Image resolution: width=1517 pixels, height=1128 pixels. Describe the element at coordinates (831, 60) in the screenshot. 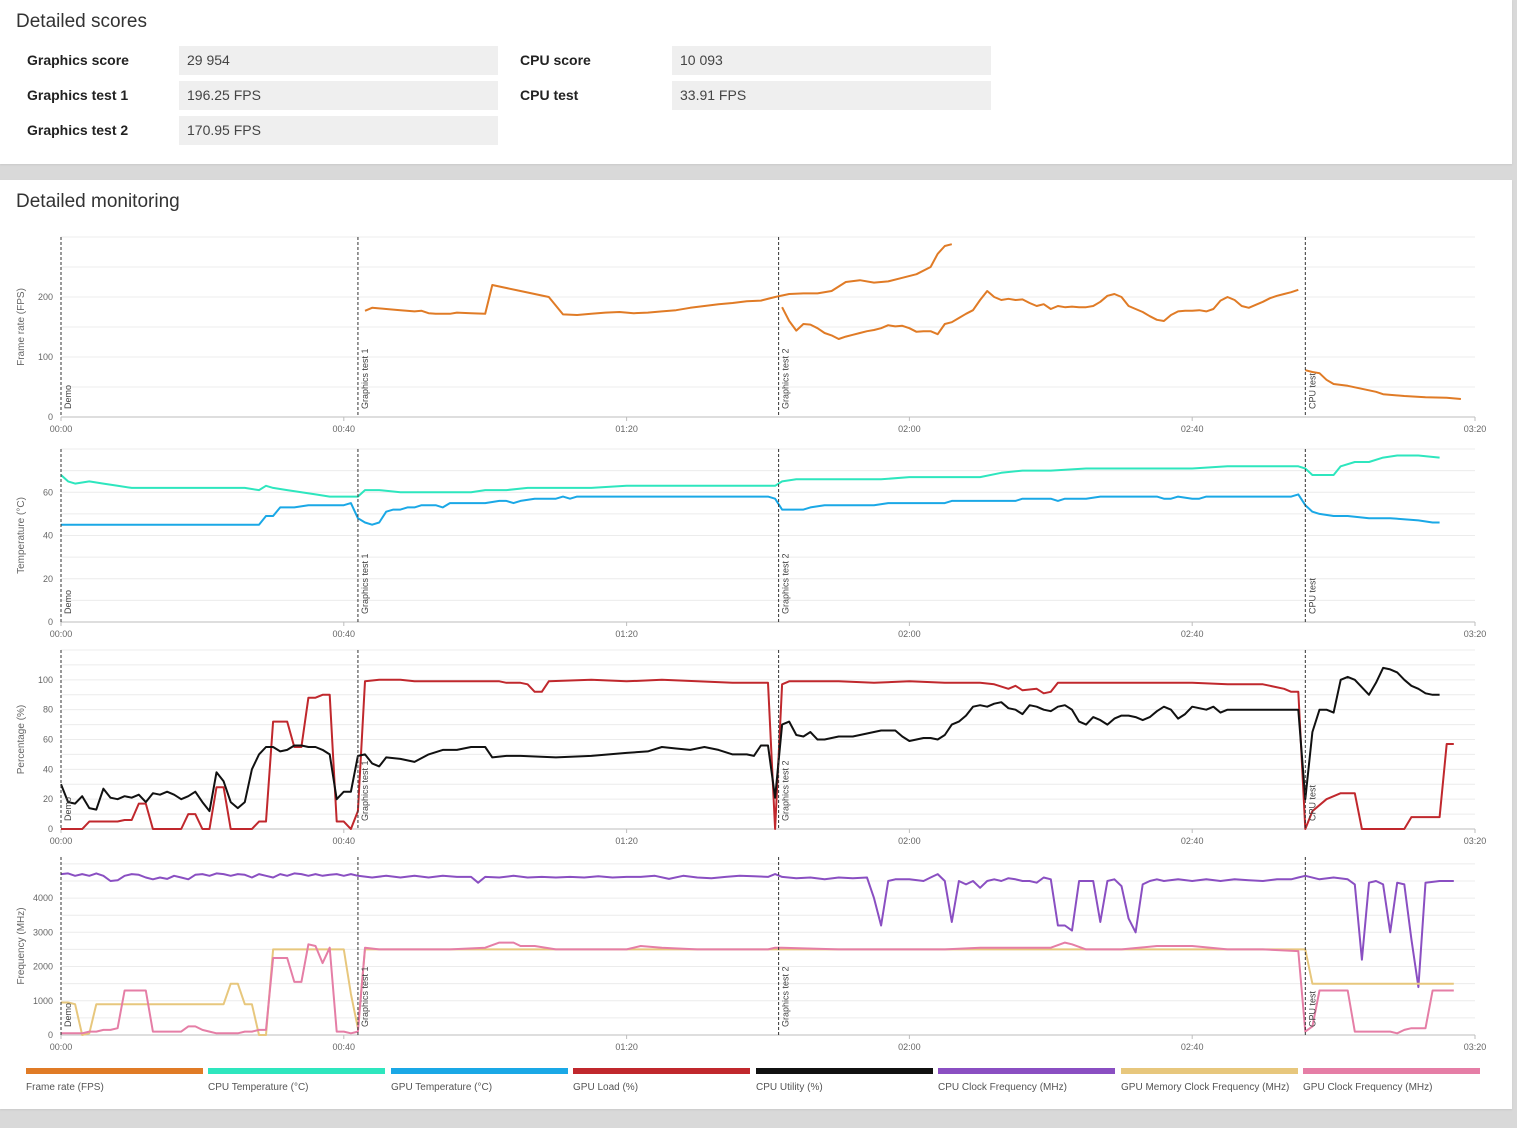

I see `cpu-score-value: 10 093` at that location.